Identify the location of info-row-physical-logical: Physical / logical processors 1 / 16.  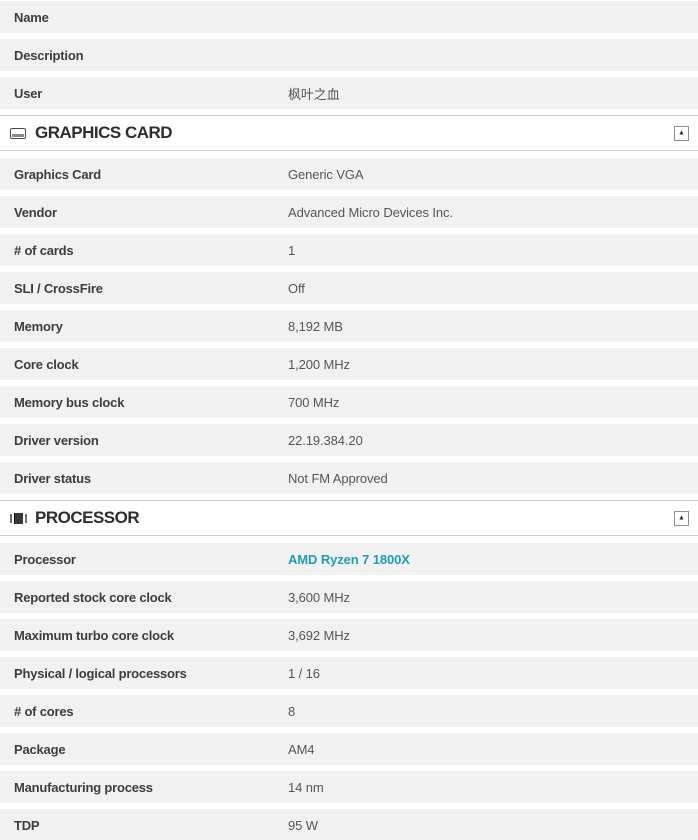
(349, 673).